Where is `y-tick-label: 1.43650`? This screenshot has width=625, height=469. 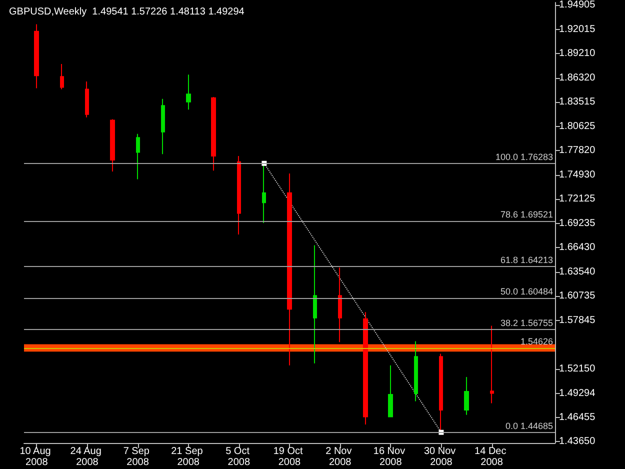 y-tick-label: 1.43650 is located at coordinates (577, 441).